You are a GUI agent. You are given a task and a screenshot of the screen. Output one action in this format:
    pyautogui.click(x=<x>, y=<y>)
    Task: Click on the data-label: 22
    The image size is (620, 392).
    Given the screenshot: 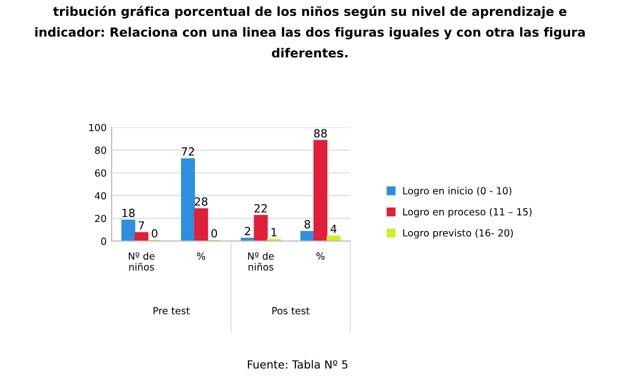 What is the action you would take?
    pyautogui.click(x=260, y=208)
    